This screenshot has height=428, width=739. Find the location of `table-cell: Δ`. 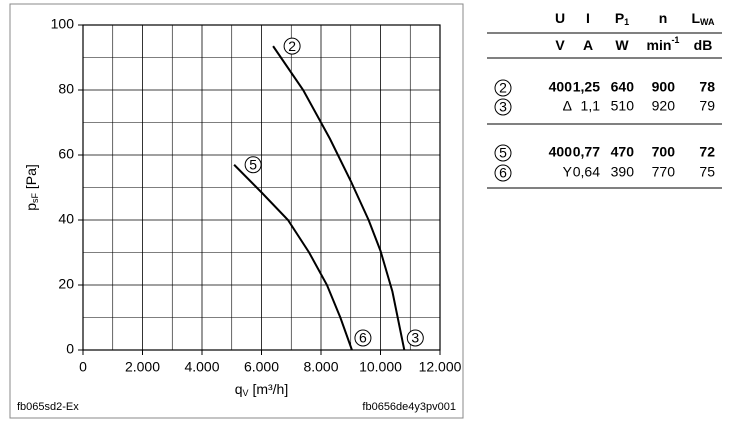

table-cell: Δ is located at coordinates (567, 106).